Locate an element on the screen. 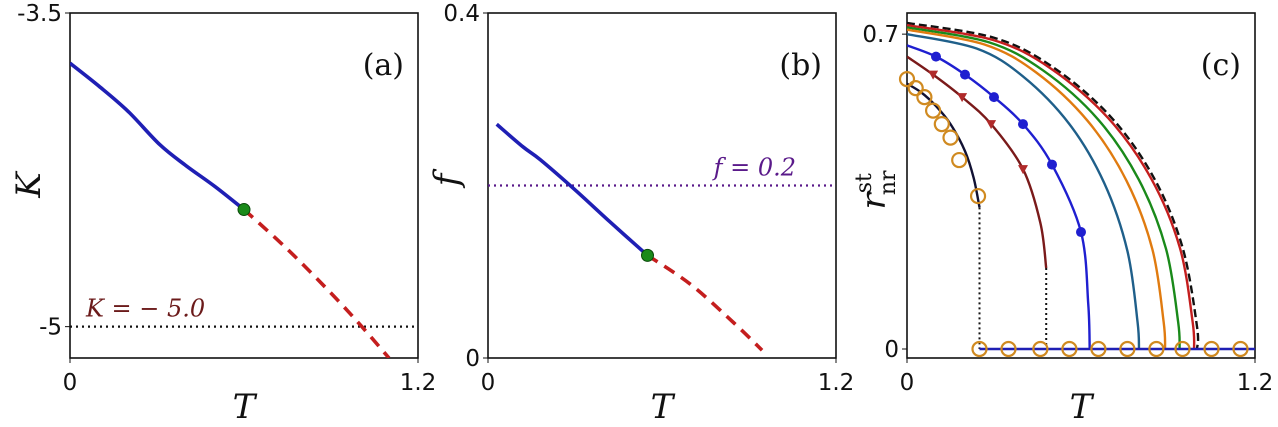  panel-label: (b) is located at coordinates (800, 65).